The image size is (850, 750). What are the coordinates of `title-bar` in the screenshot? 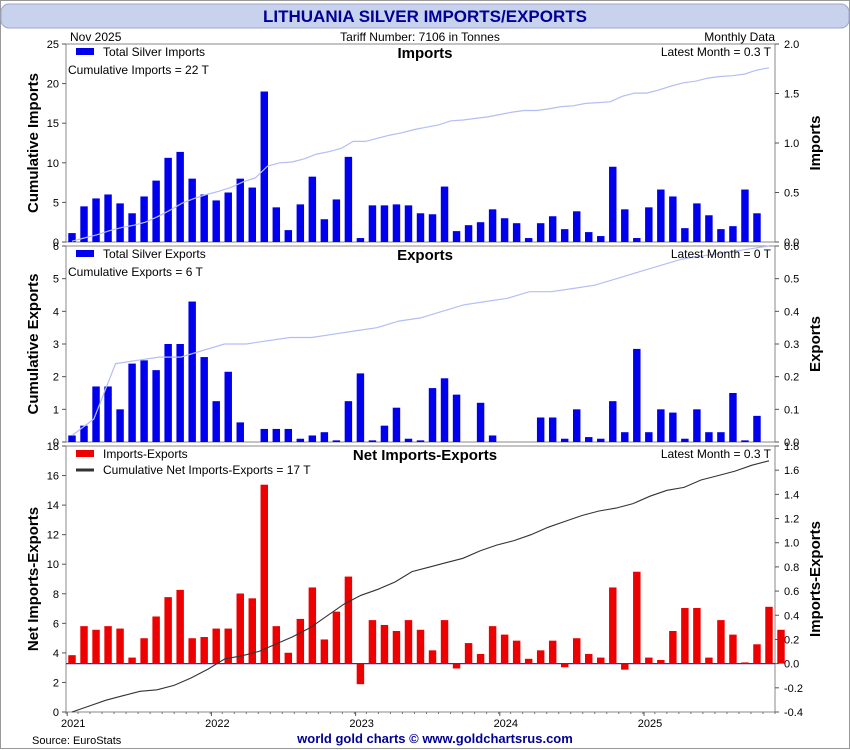 It's located at (425, 16).